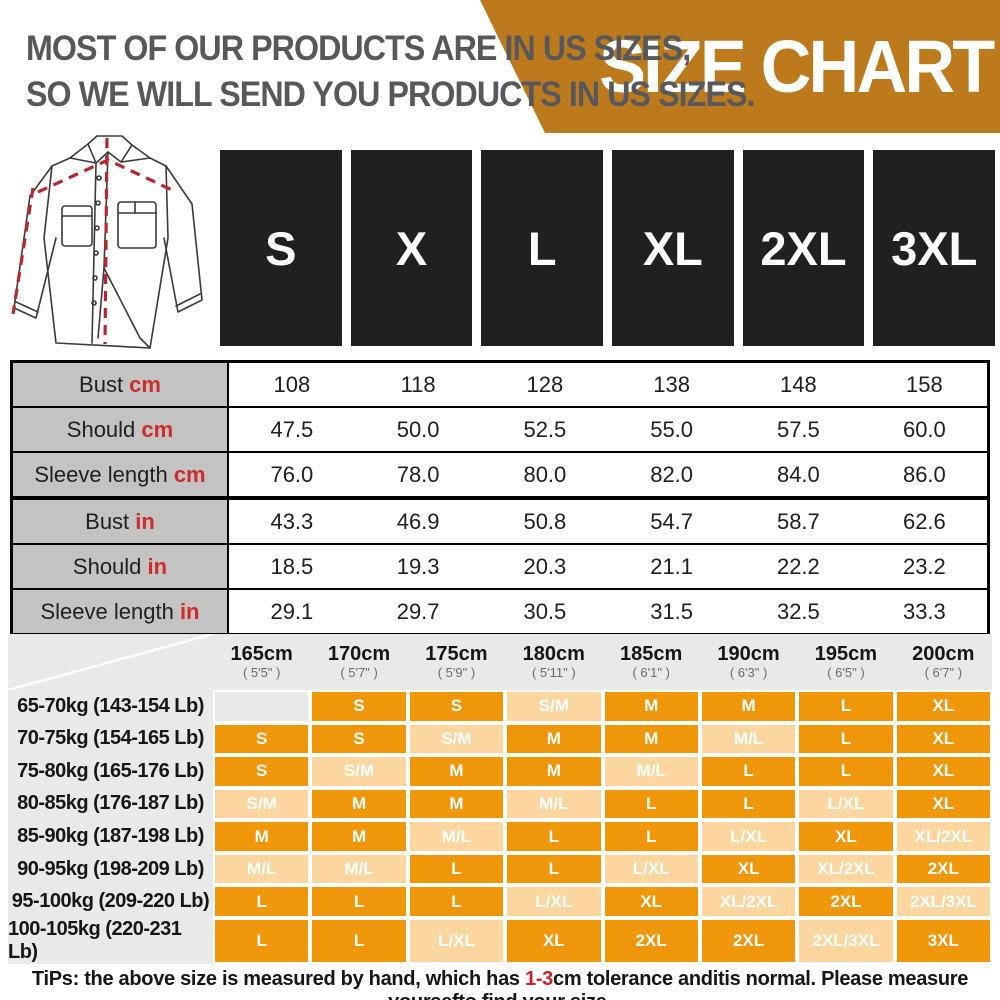 This screenshot has height=1000, width=1000. Describe the element at coordinates (292, 521) in the screenshot. I see `measure-value: 43.3` at that location.